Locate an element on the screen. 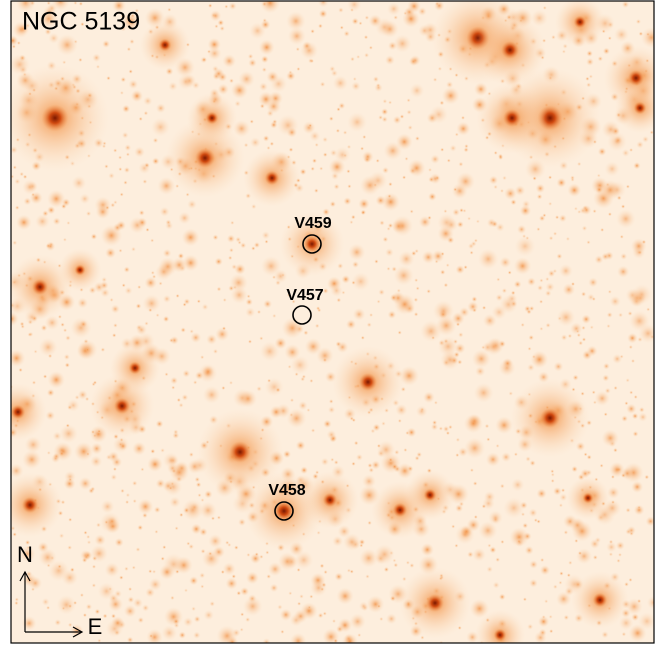  annotations: V459 V457 V458 is located at coordinates (300, 368).